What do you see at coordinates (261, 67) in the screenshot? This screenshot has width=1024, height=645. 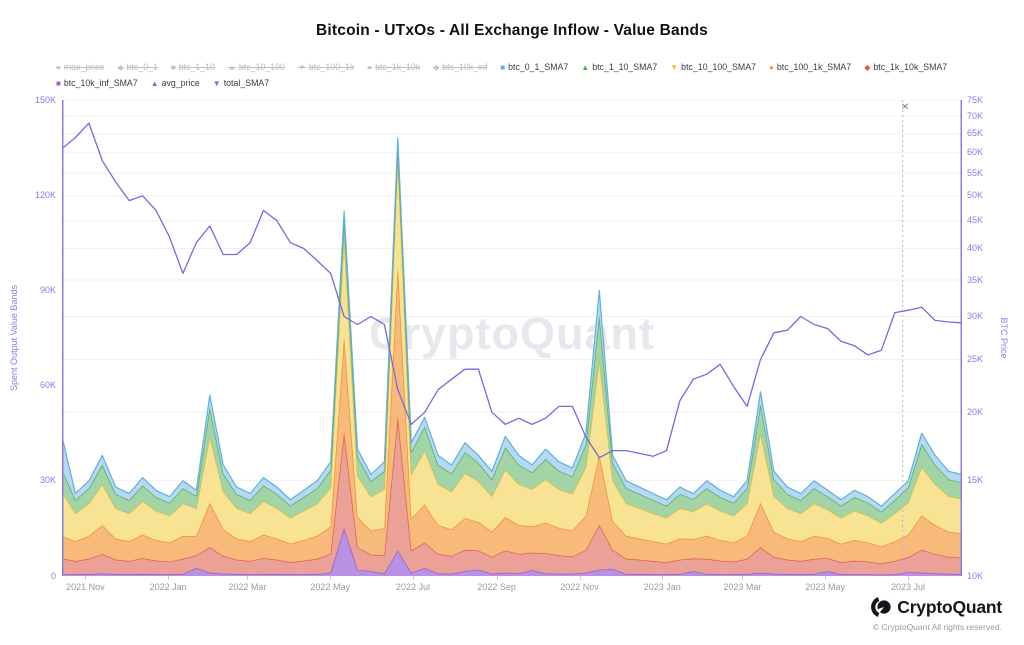 I see `legend-item-label: btc_10_100` at bounding box center [261, 67].